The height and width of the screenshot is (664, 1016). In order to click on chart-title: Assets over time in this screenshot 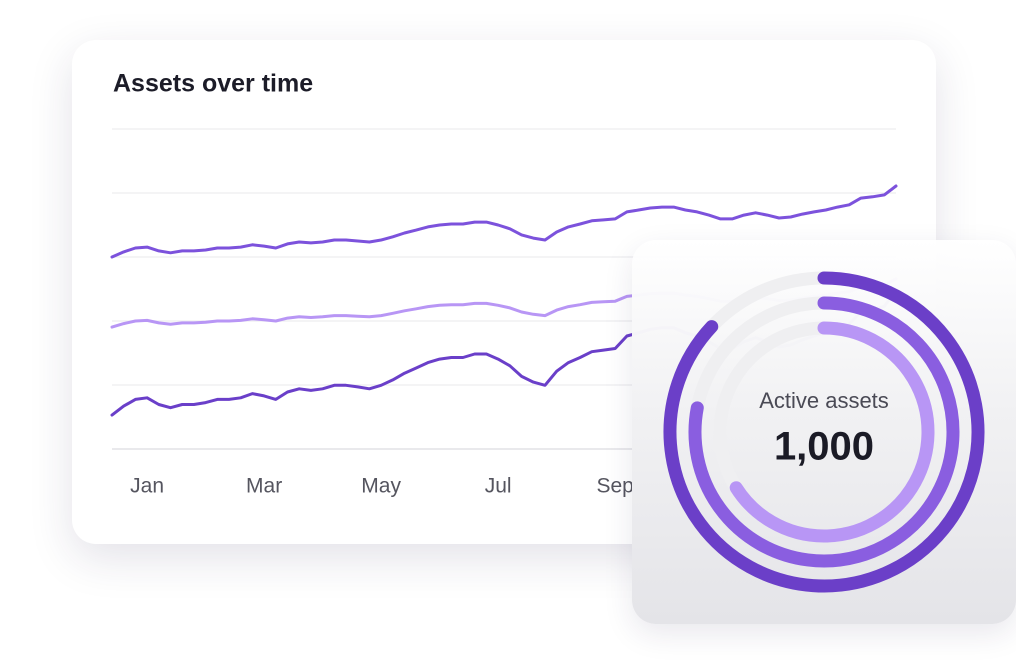, I will do `click(213, 84)`.